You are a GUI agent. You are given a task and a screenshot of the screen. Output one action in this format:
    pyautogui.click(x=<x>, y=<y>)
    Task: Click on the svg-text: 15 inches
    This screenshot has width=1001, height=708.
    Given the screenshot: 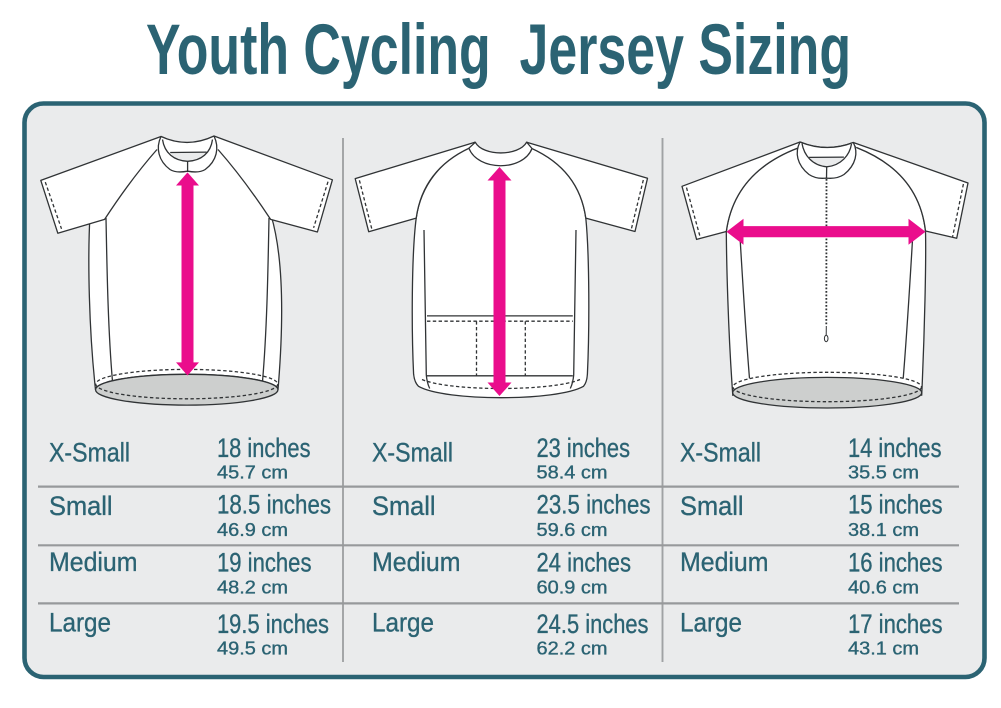 What is the action you would take?
    pyautogui.click(x=895, y=505)
    